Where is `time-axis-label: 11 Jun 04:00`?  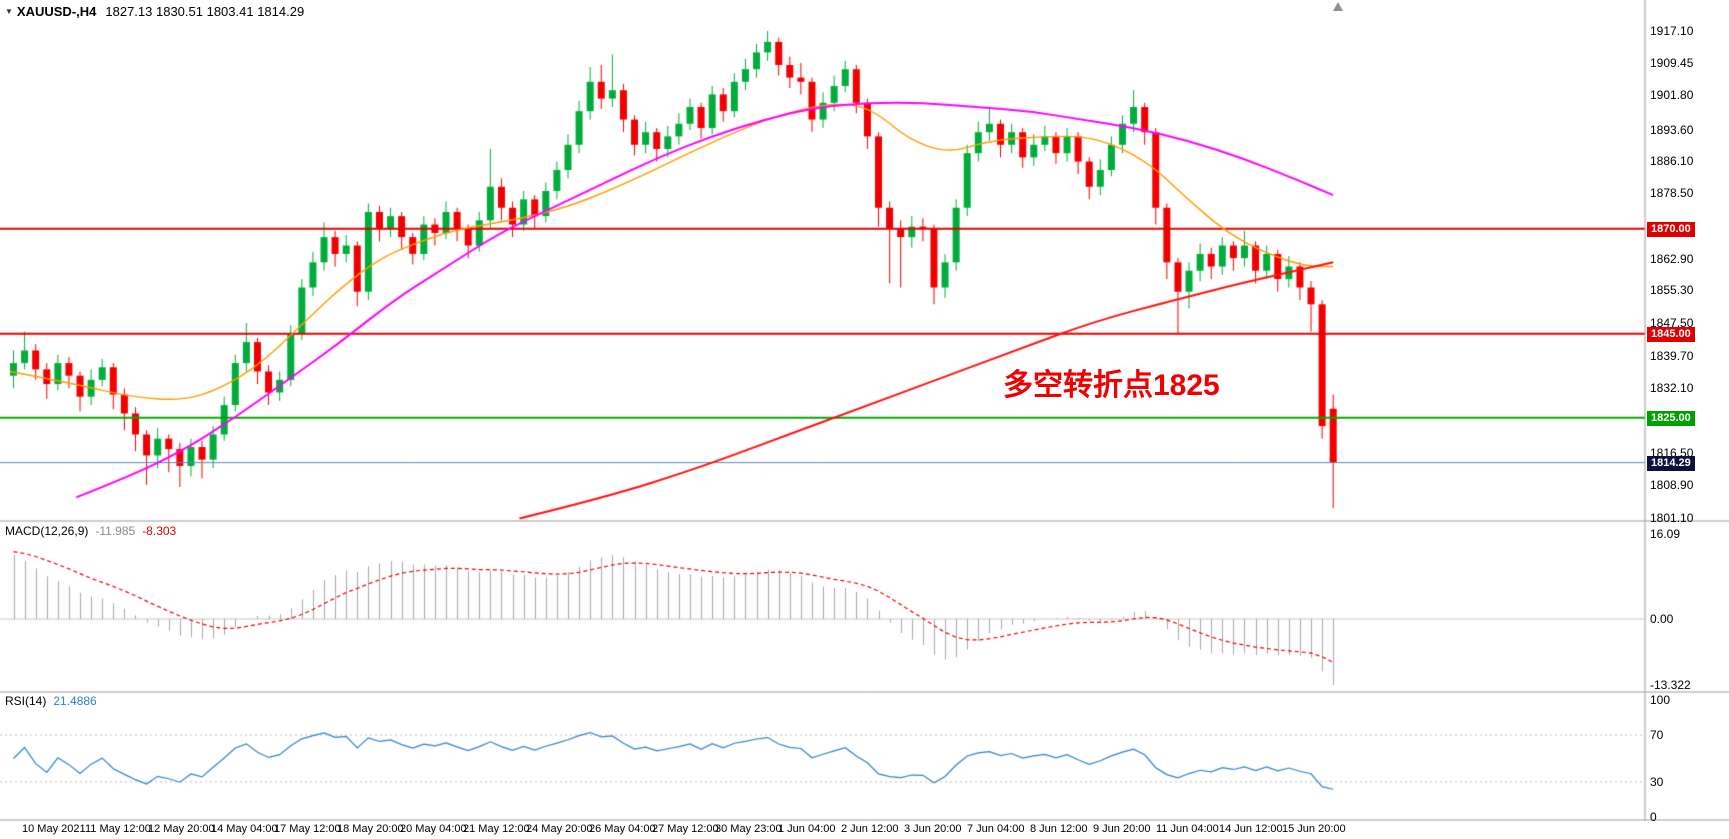
time-axis-label: 11 Jun 04:00 is located at coordinates (1187, 829).